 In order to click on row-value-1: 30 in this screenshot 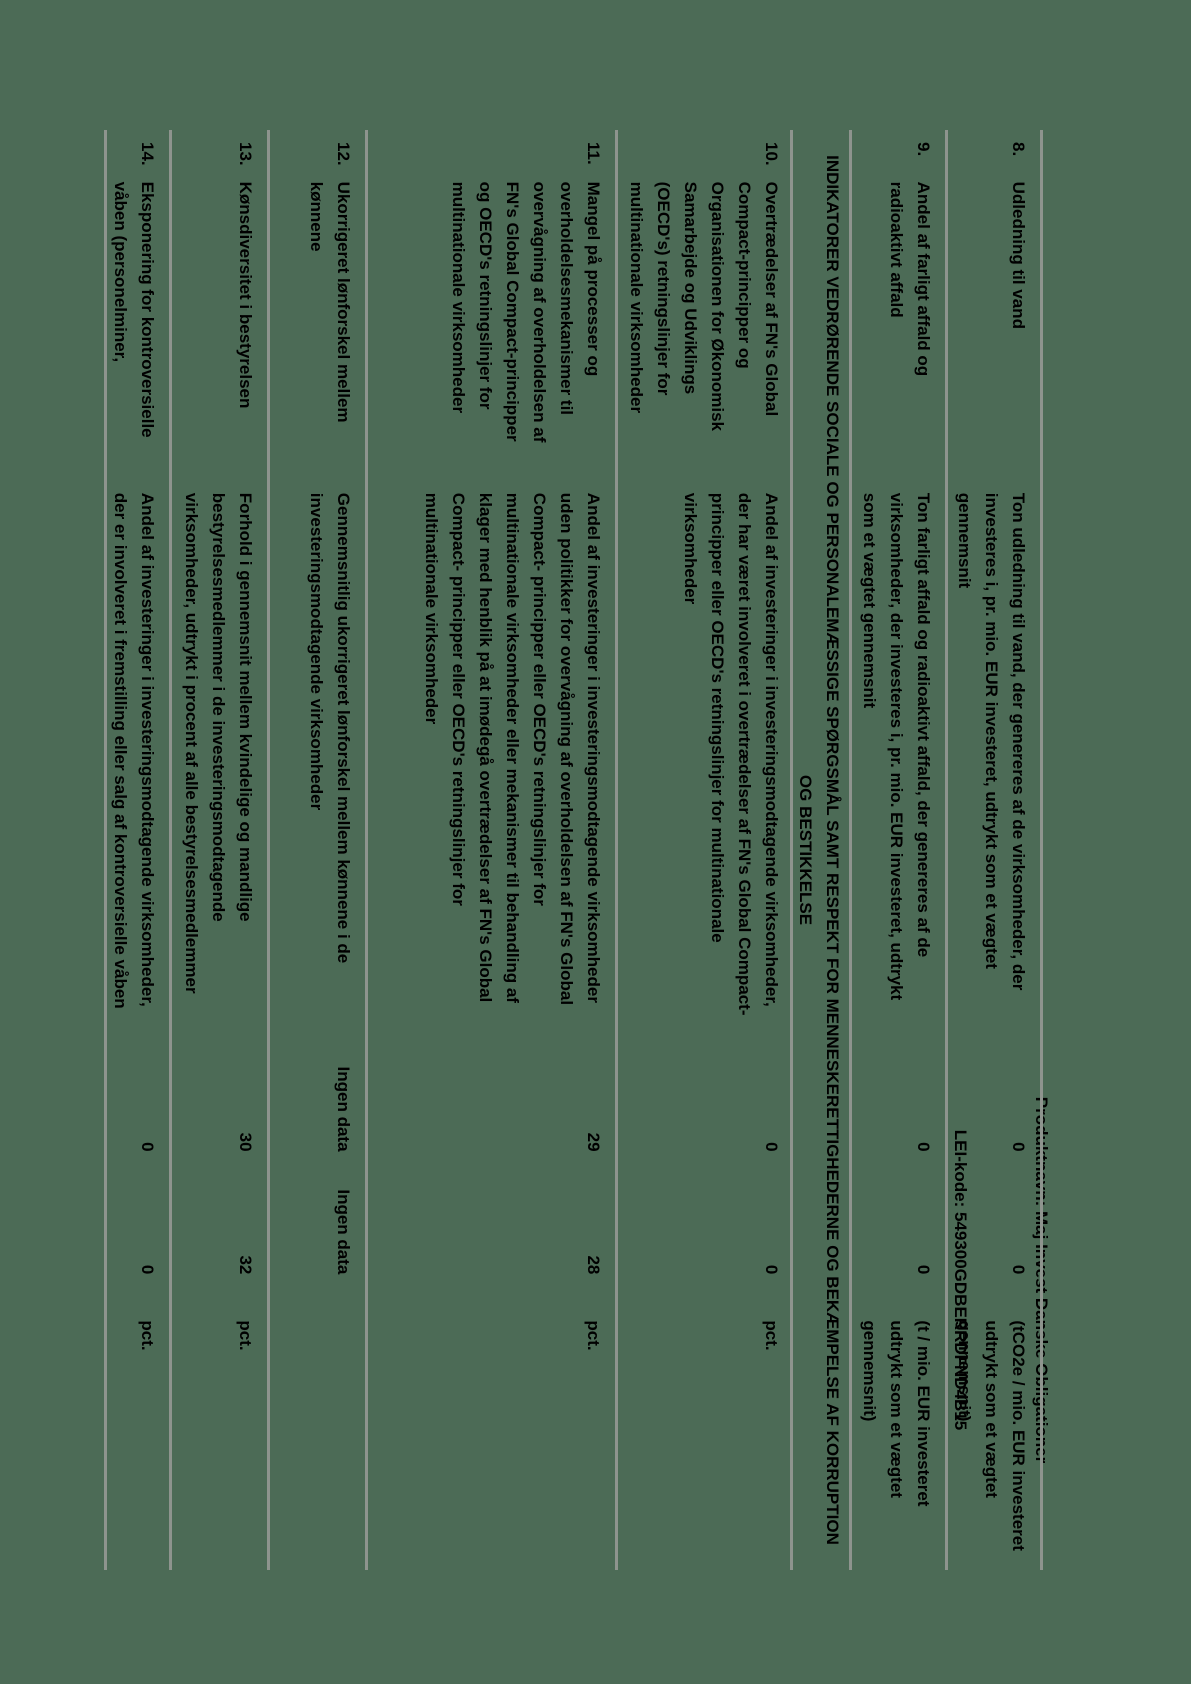, I will do `click(245, 1142)`.